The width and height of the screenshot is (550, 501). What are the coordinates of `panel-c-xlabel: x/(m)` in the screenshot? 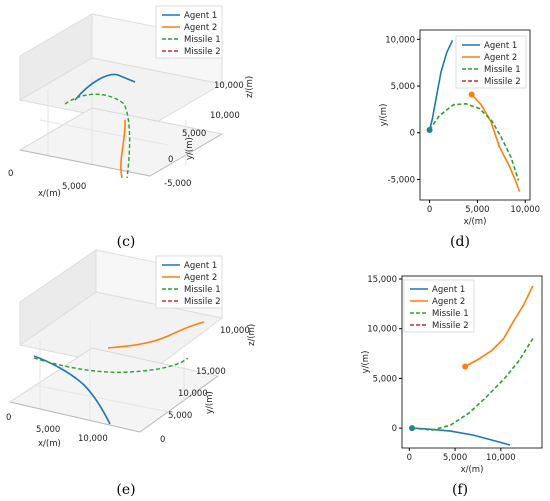 It's located at (49, 194).